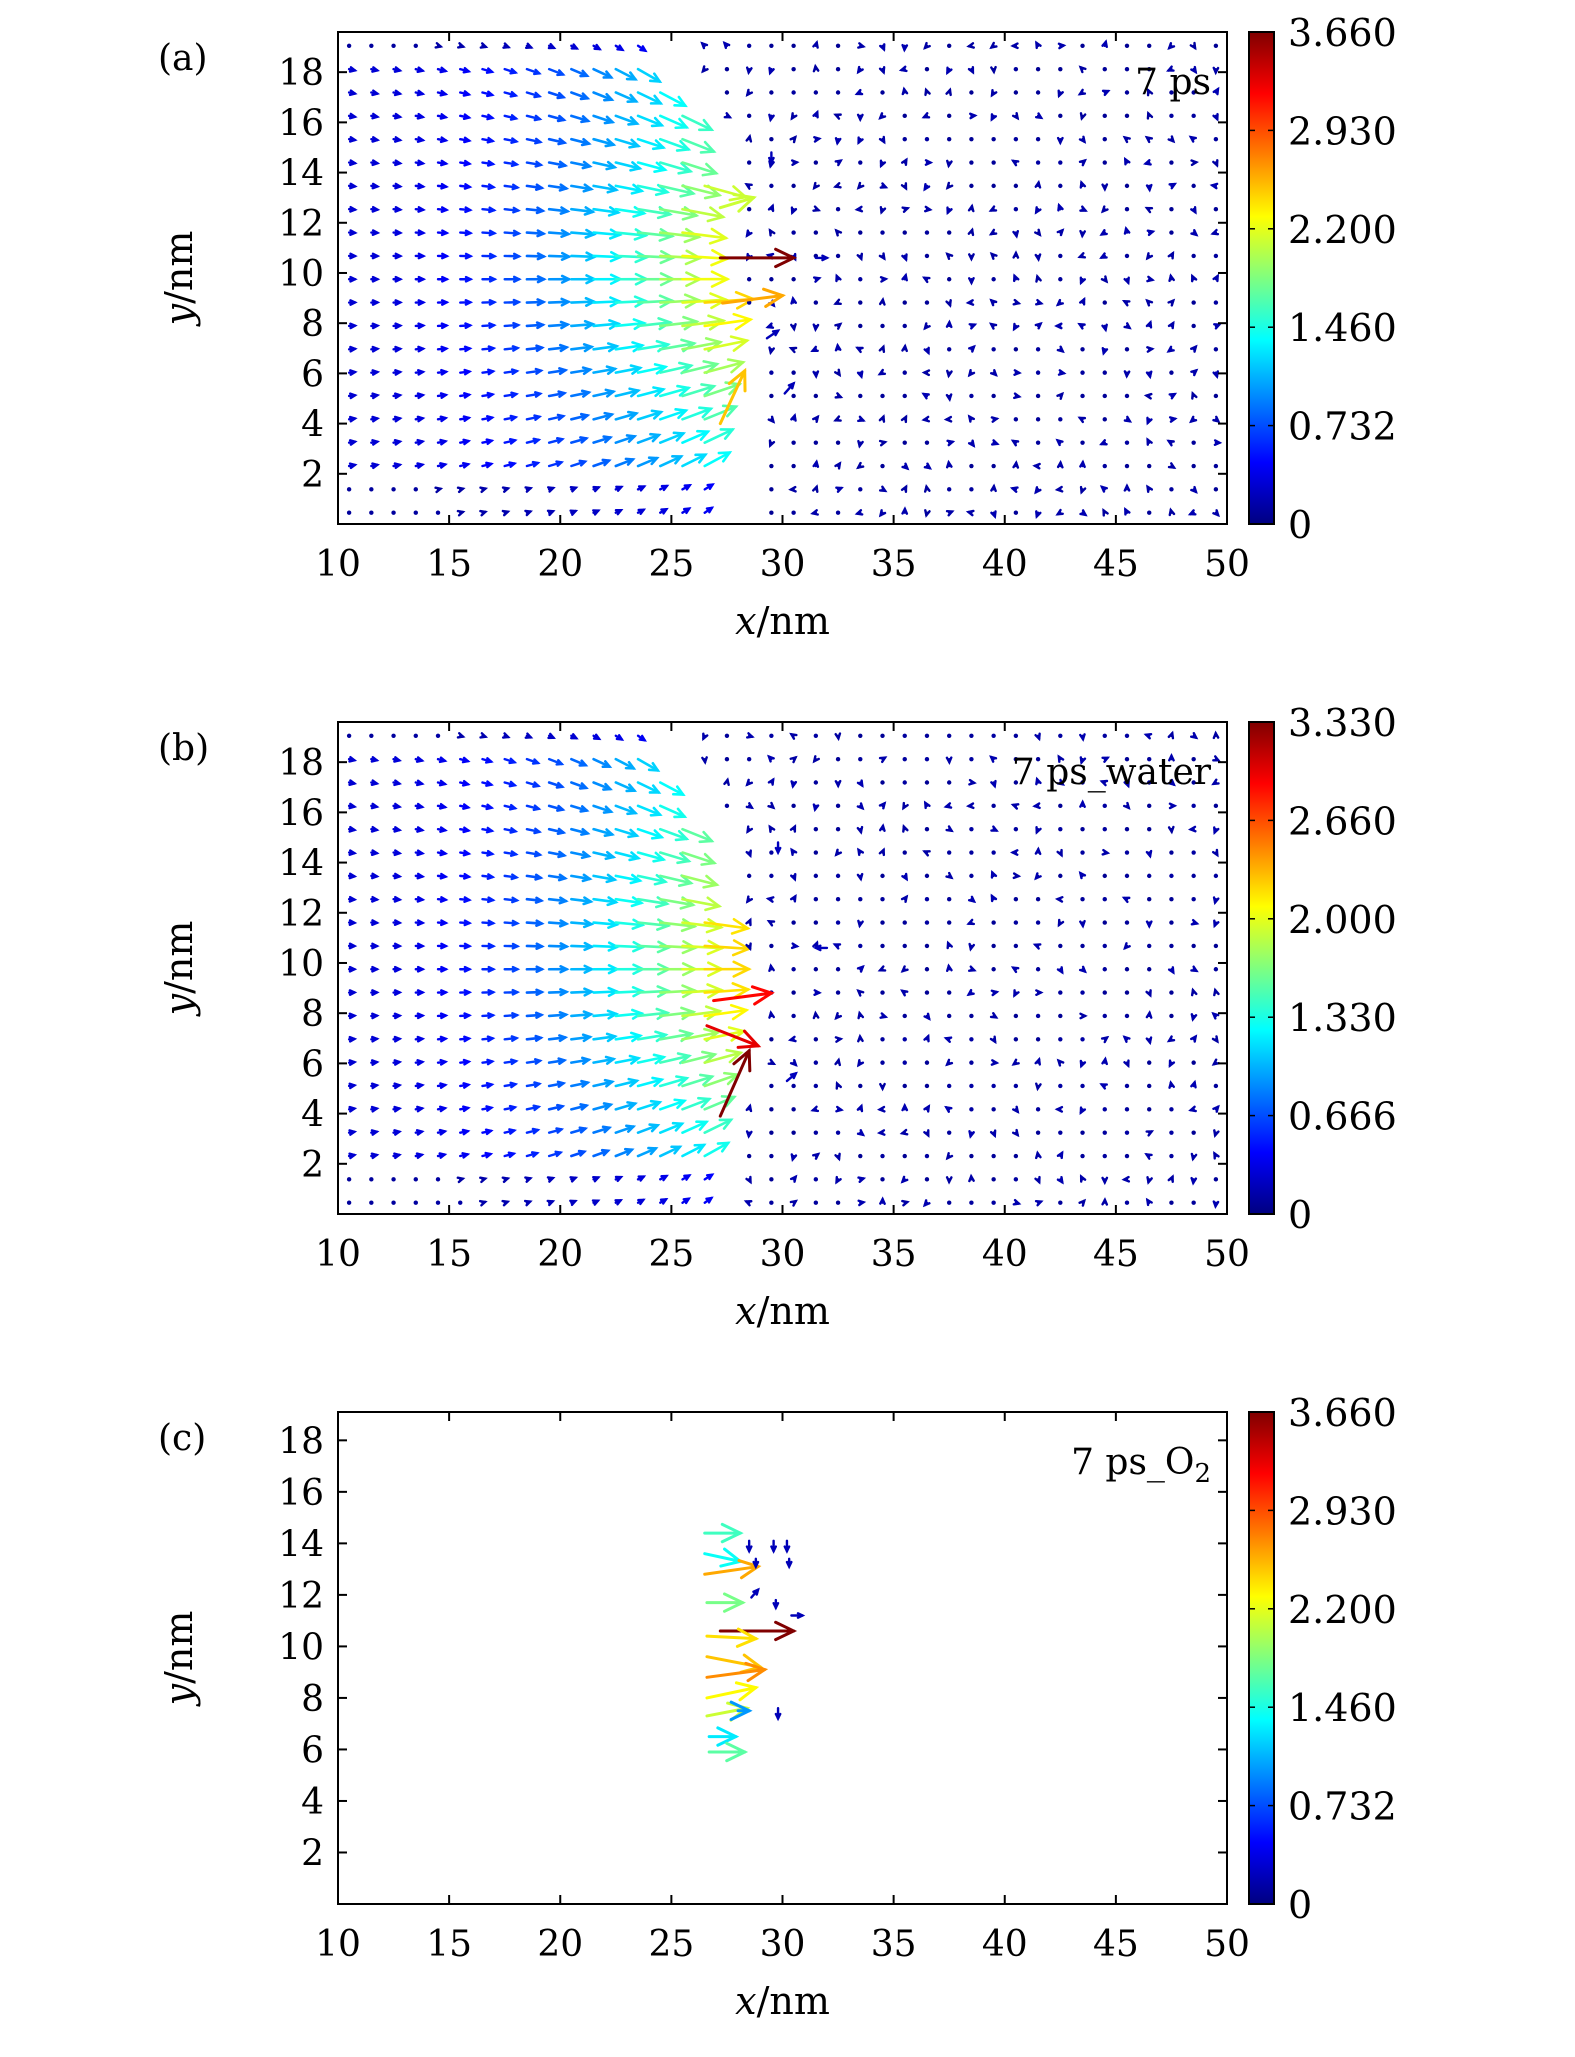  What do you see at coordinates (1141, 1465) in the screenshot?
I see `time-annotation: 7 ps_O2` at bounding box center [1141, 1465].